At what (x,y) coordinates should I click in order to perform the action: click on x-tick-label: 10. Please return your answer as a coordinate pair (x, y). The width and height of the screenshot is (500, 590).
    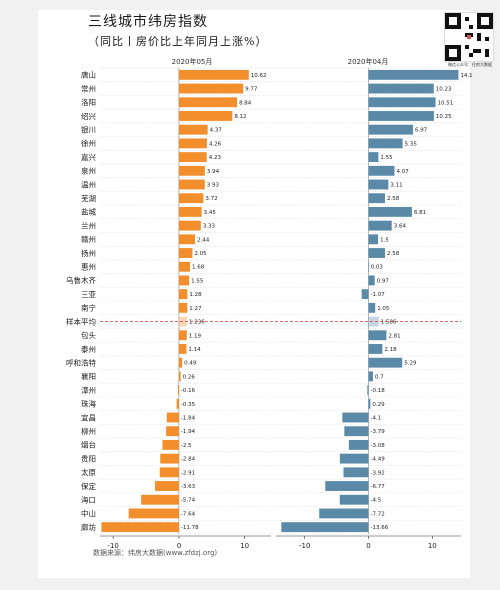
    Looking at the image, I should click on (432, 546).